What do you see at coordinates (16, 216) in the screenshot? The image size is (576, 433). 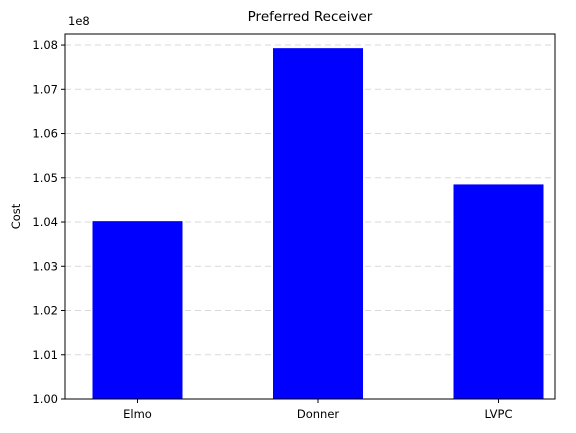 I see `y-axis-label: Cost` at bounding box center [16, 216].